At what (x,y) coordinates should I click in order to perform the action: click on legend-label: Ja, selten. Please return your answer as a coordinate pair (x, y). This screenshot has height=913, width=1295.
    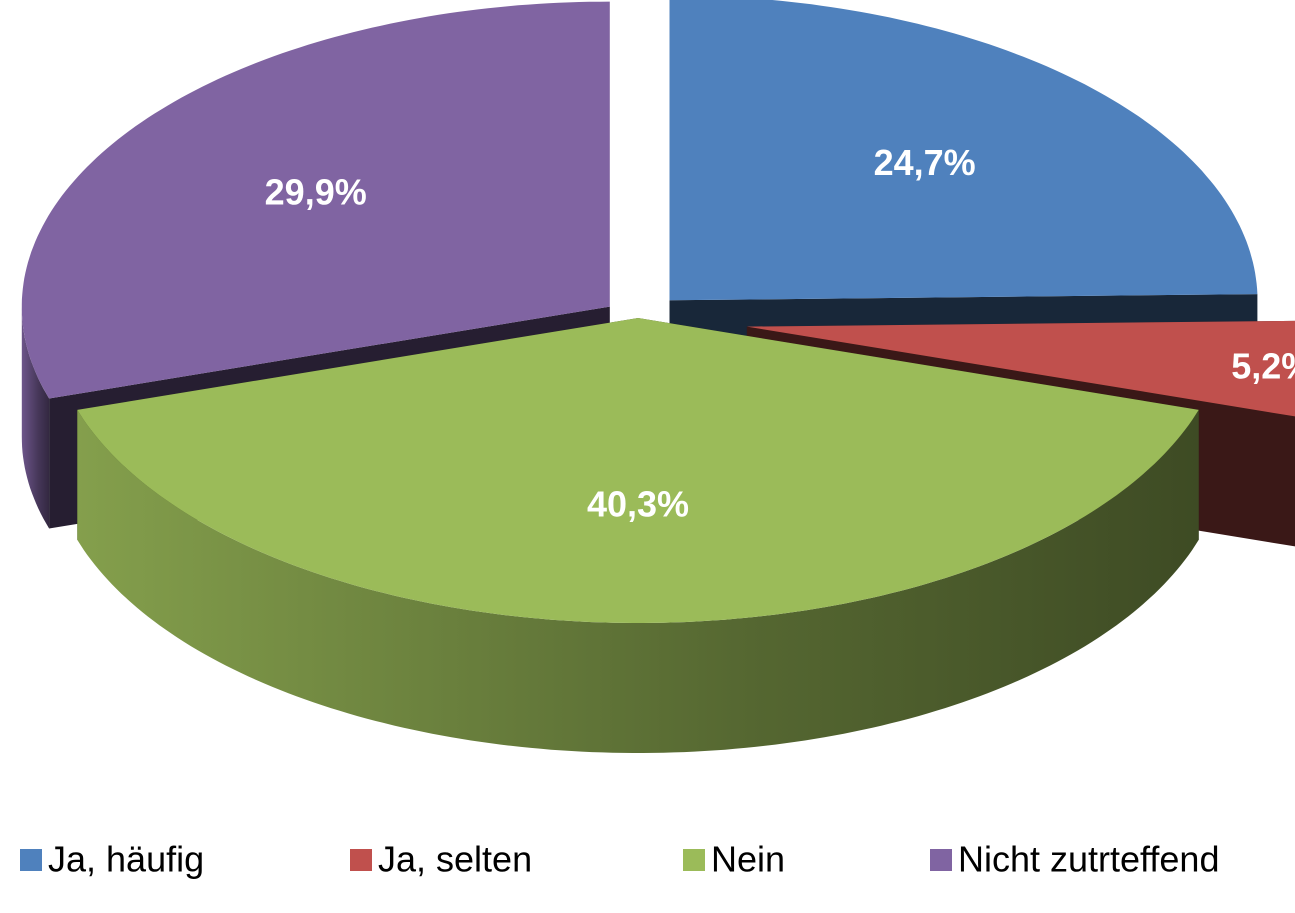
    Looking at the image, I should click on (455, 859).